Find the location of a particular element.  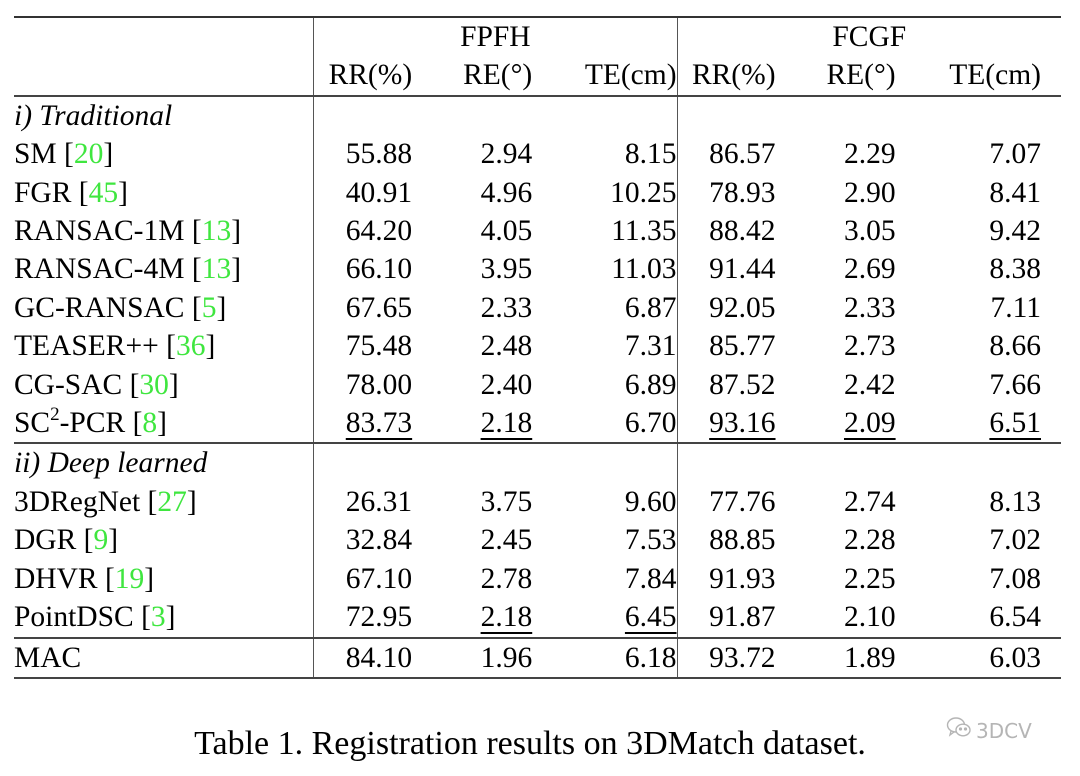

value: 7.31 is located at coordinates (650, 346).